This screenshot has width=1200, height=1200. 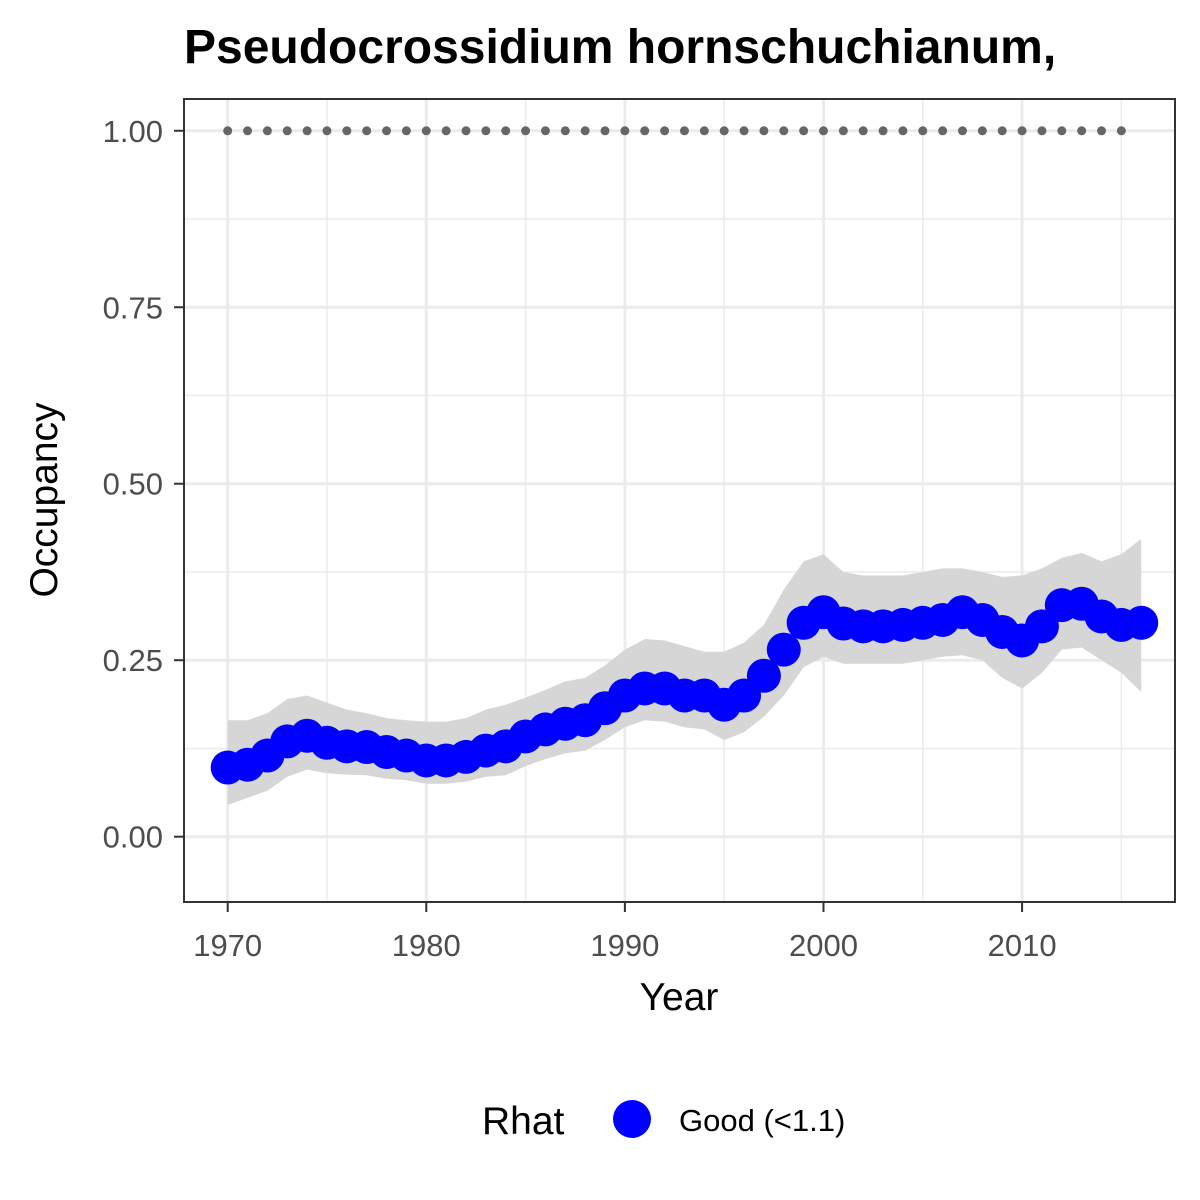 I want to click on y-tick-label: 1.00, so click(x=133, y=131).